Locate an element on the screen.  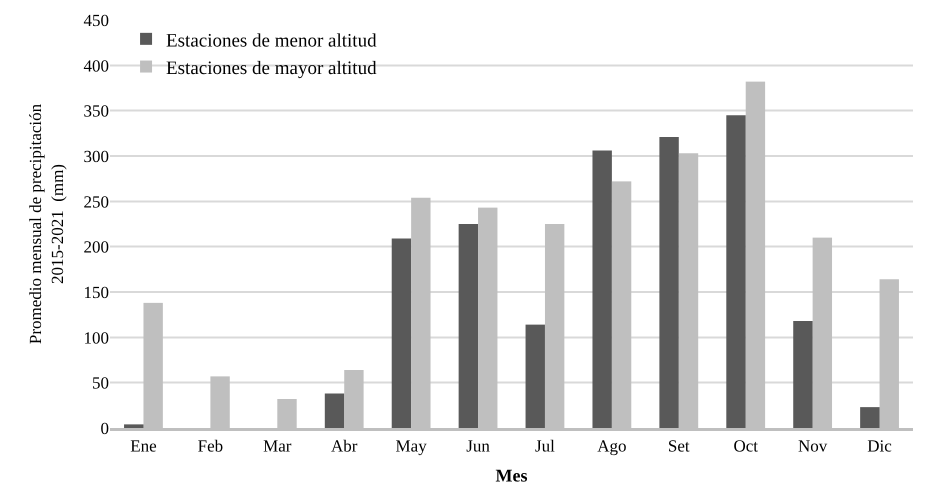
y-tick-label: 250 is located at coordinates (96, 202).